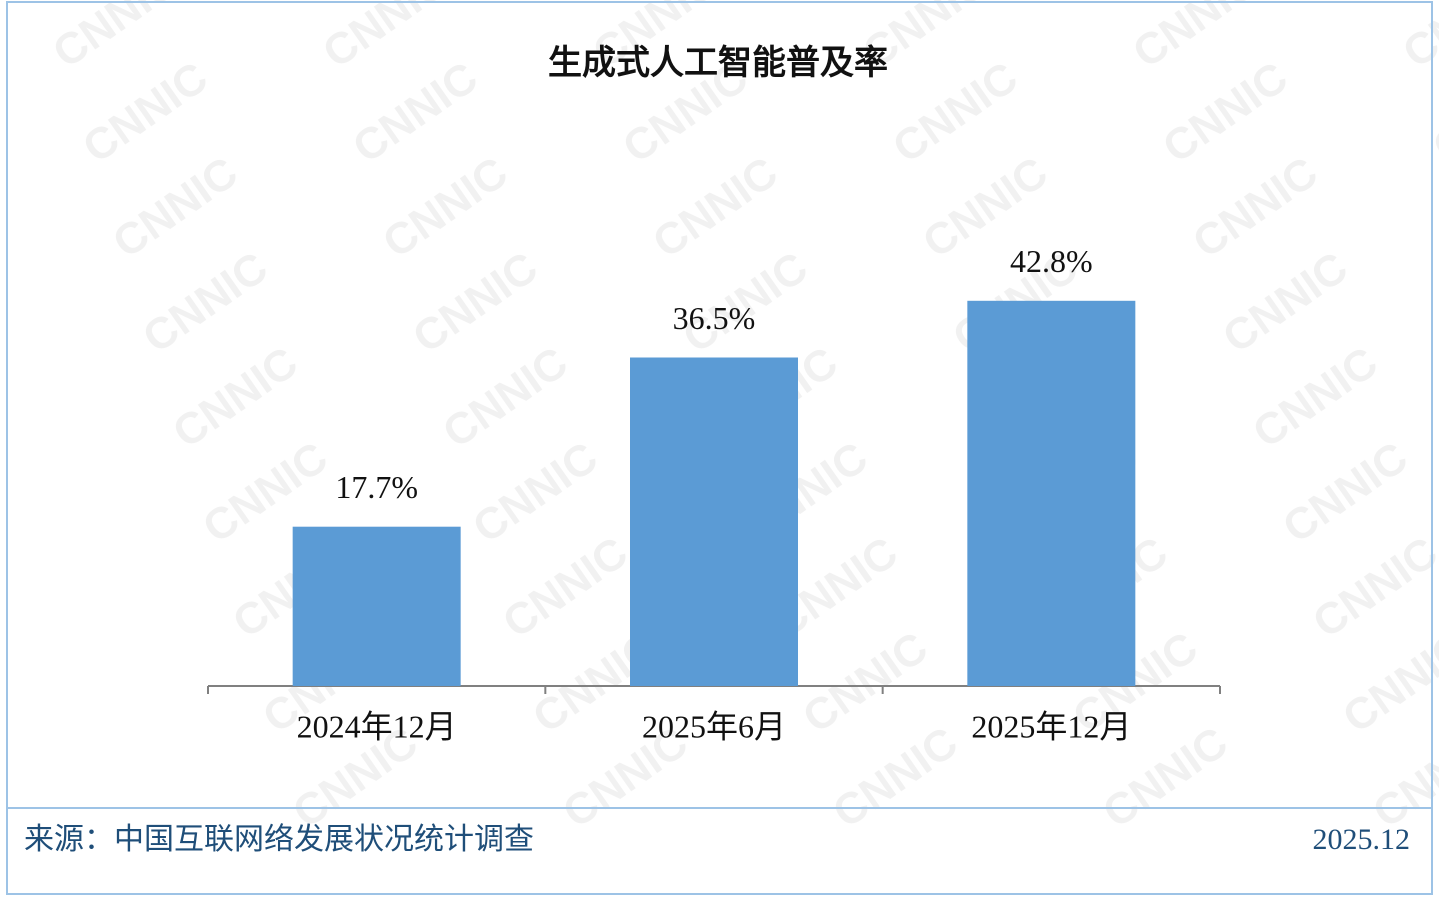 The image size is (1439, 898). I want to click on value-label: 17.7%, so click(376, 487).